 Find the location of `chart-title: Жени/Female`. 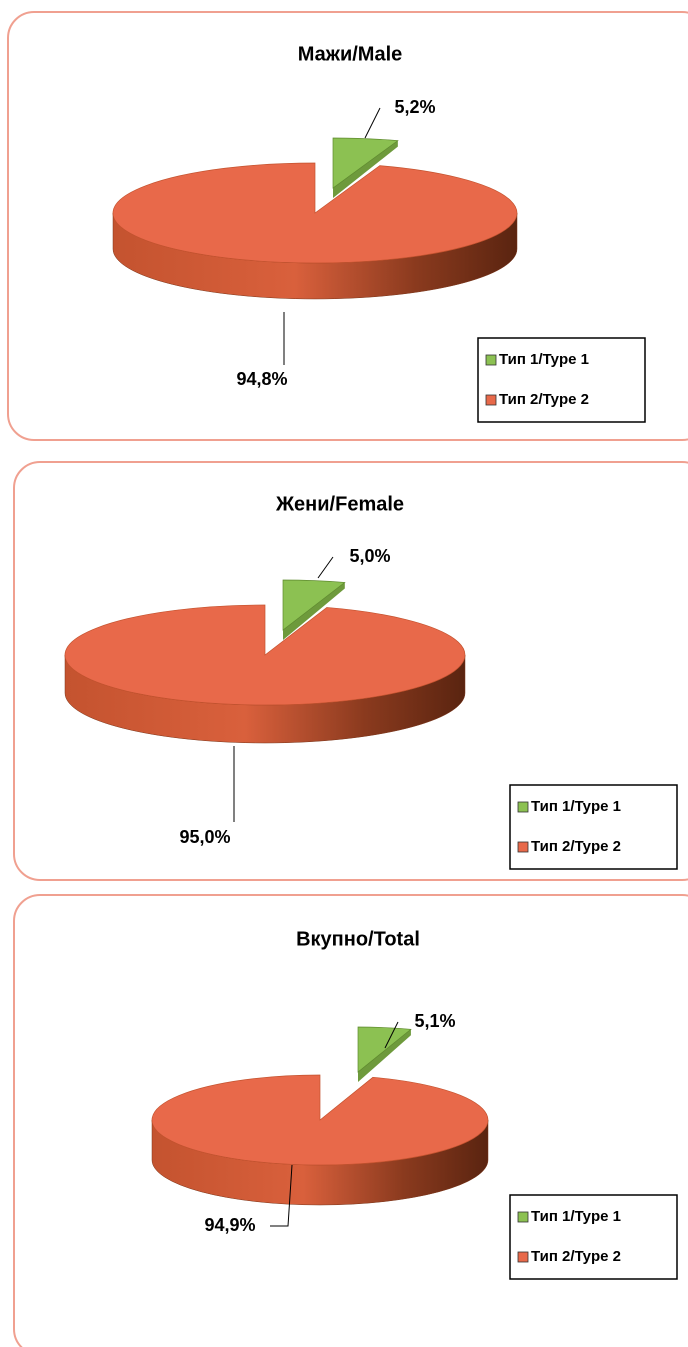

chart-title: Жени/Female is located at coordinates (339, 504).